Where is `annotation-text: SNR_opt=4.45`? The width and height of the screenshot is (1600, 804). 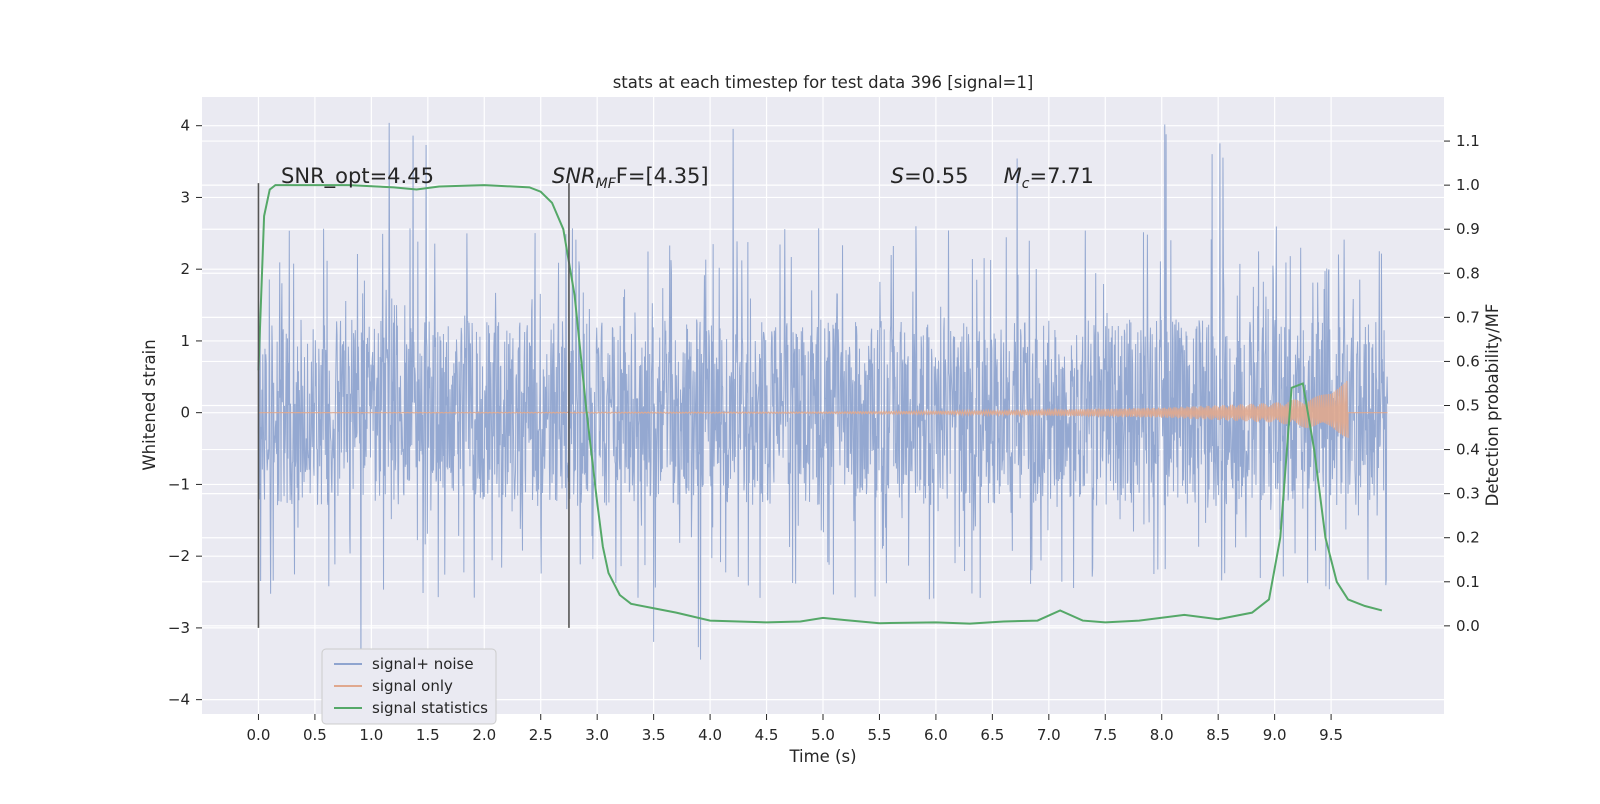 annotation-text: SNR_opt=4.45 is located at coordinates (357, 176).